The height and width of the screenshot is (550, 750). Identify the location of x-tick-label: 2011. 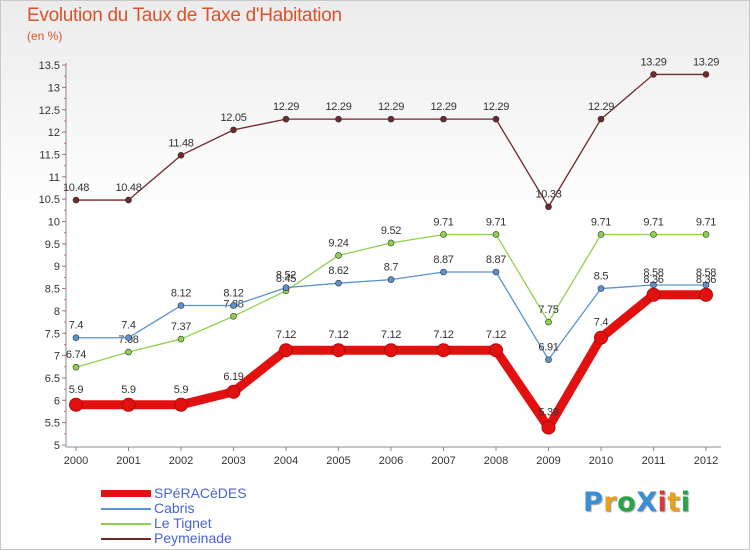
(654, 461).